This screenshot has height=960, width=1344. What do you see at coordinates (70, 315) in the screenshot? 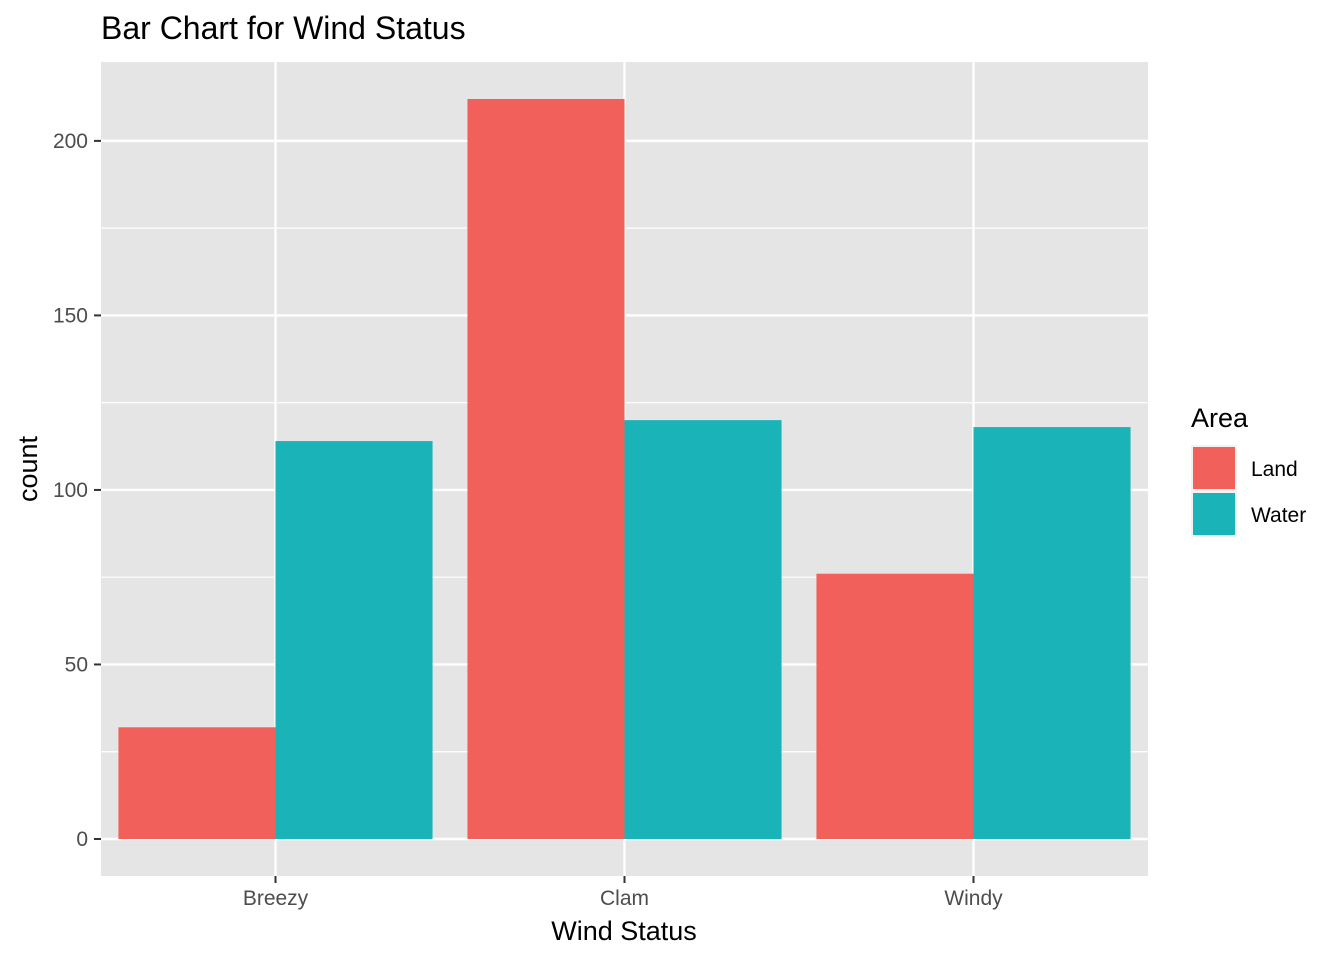
I see `y-tick-label: 150` at bounding box center [70, 315].